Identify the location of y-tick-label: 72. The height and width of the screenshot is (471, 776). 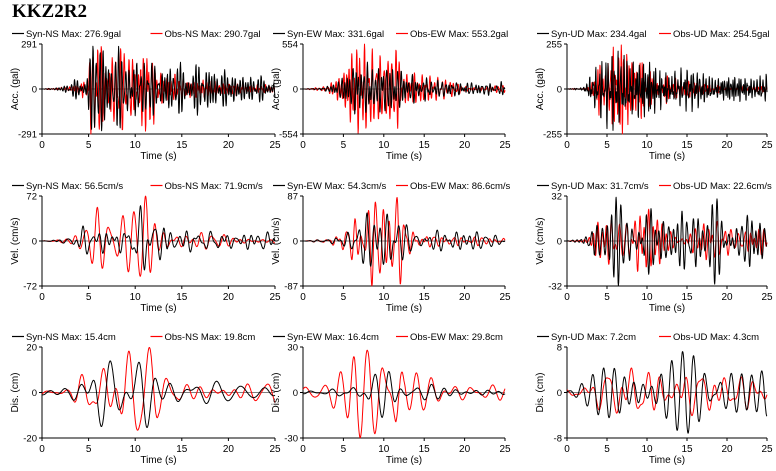
(31, 197).